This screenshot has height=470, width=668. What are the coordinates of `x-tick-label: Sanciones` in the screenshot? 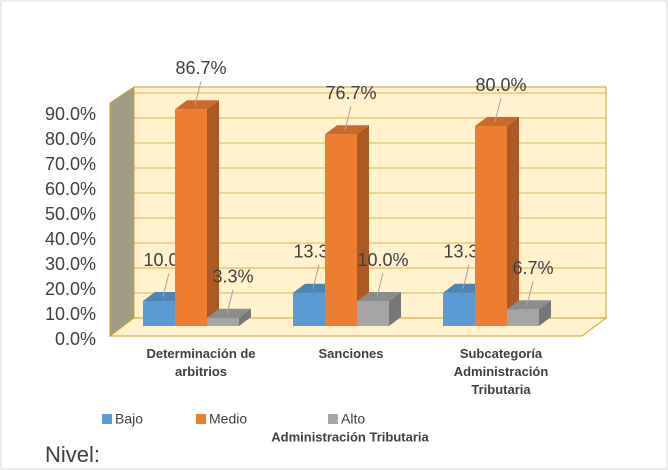 It's located at (351, 353).